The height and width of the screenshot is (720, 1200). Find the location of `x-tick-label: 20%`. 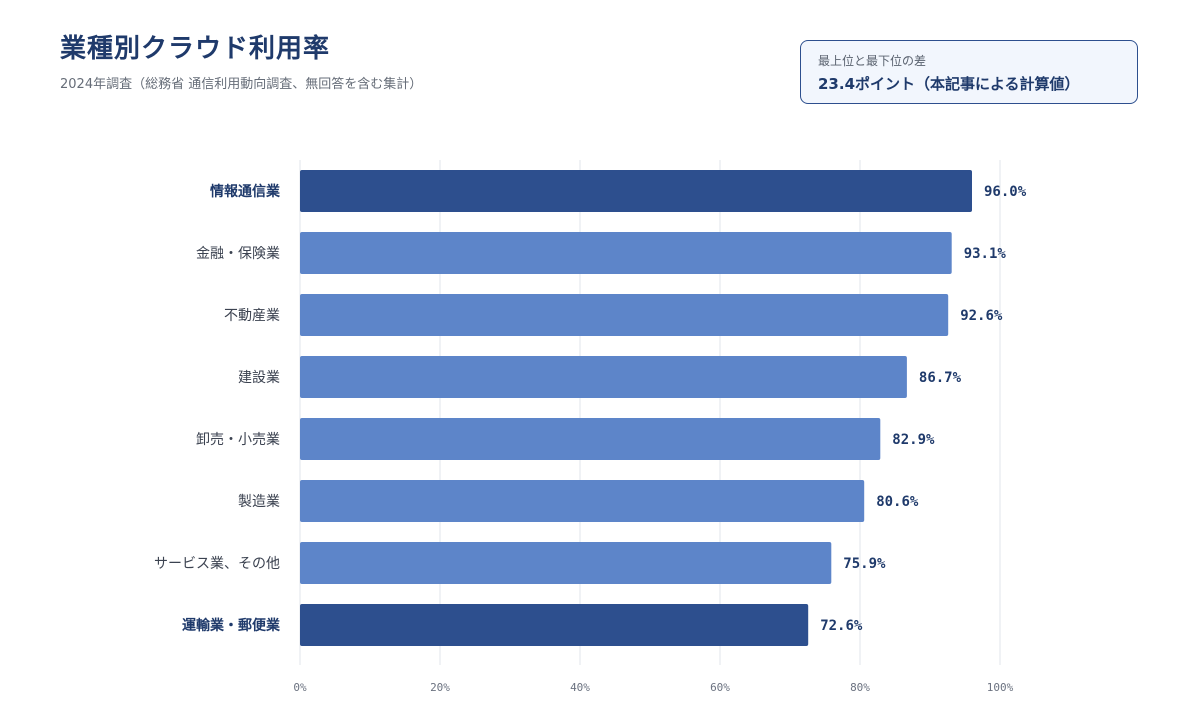

x-tick-label: 20% is located at coordinates (440, 687).